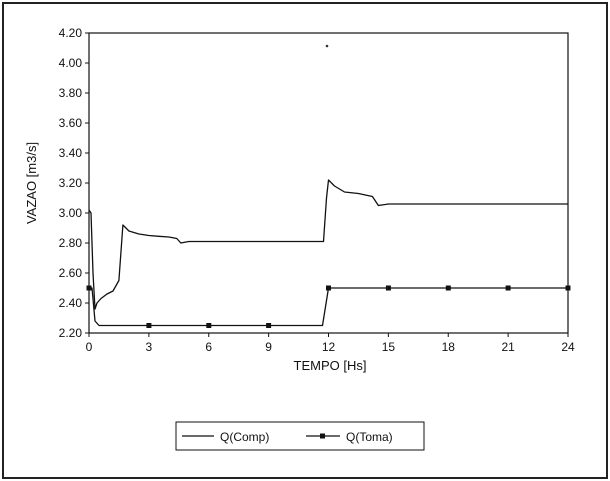 This screenshot has height=481, width=610. What do you see at coordinates (71, 63) in the screenshot?
I see `y-tick-label: 4.00` at bounding box center [71, 63].